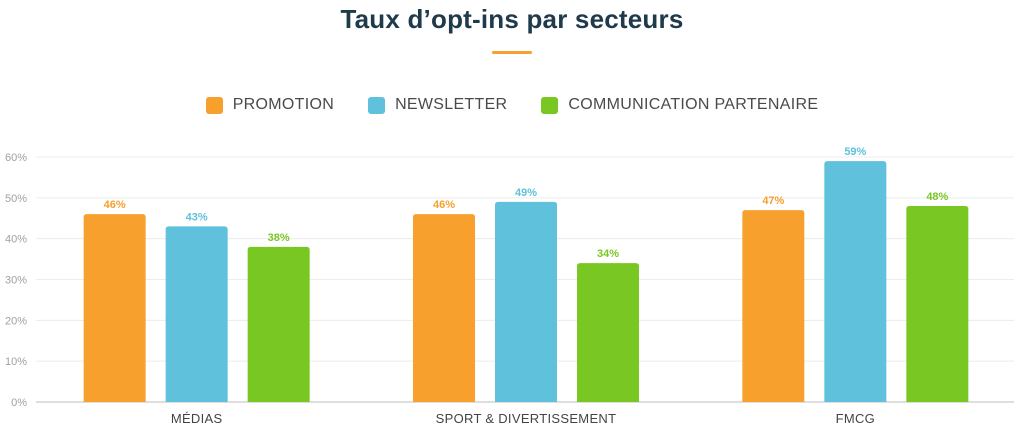 This screenshot has height=430, width=1024. Describe the element at coordinates (550, 105) in the screenshot. I see `legend-swatch-communication-partenaire` at that location.